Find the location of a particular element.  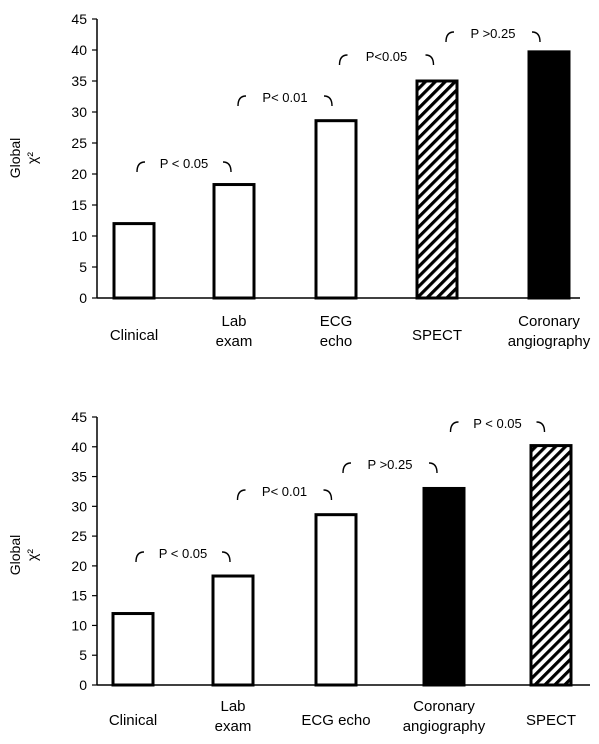

category-label: echo is located at coordinates (336, 341).